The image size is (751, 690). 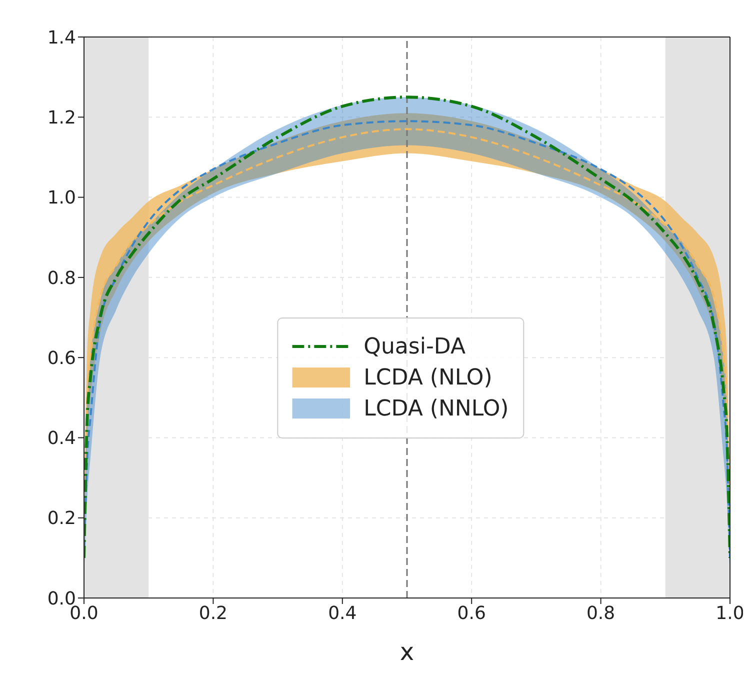 What do you see at coordinates (61, 439) in the screenshot?
I see `y-tick-label: 0.4` at bounding box center [61, 439].